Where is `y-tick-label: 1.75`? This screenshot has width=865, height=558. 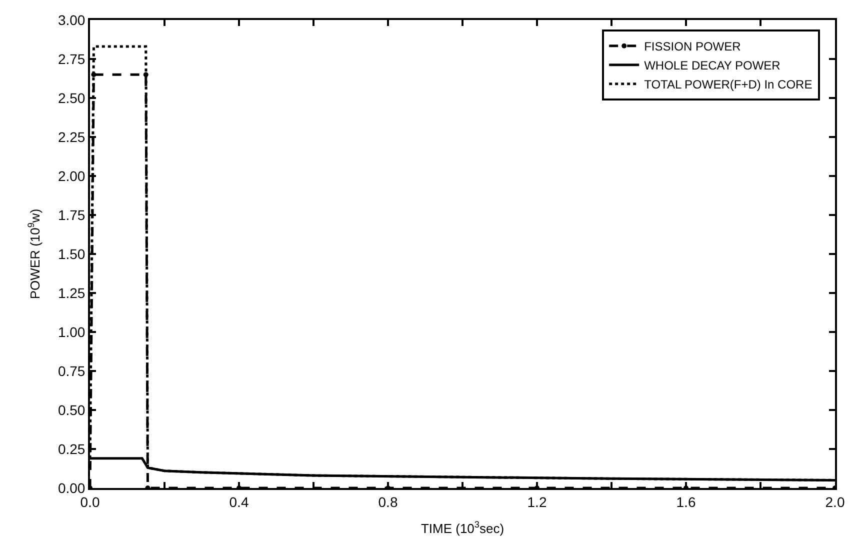
y-tick-label: 1.75 is located at coordinates (72, 214).